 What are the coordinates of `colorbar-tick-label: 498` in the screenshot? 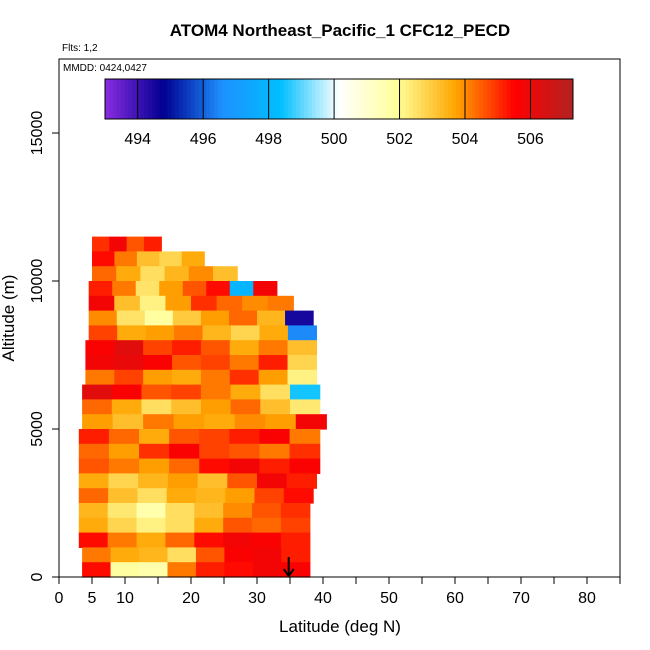 It's located at (268, 139).